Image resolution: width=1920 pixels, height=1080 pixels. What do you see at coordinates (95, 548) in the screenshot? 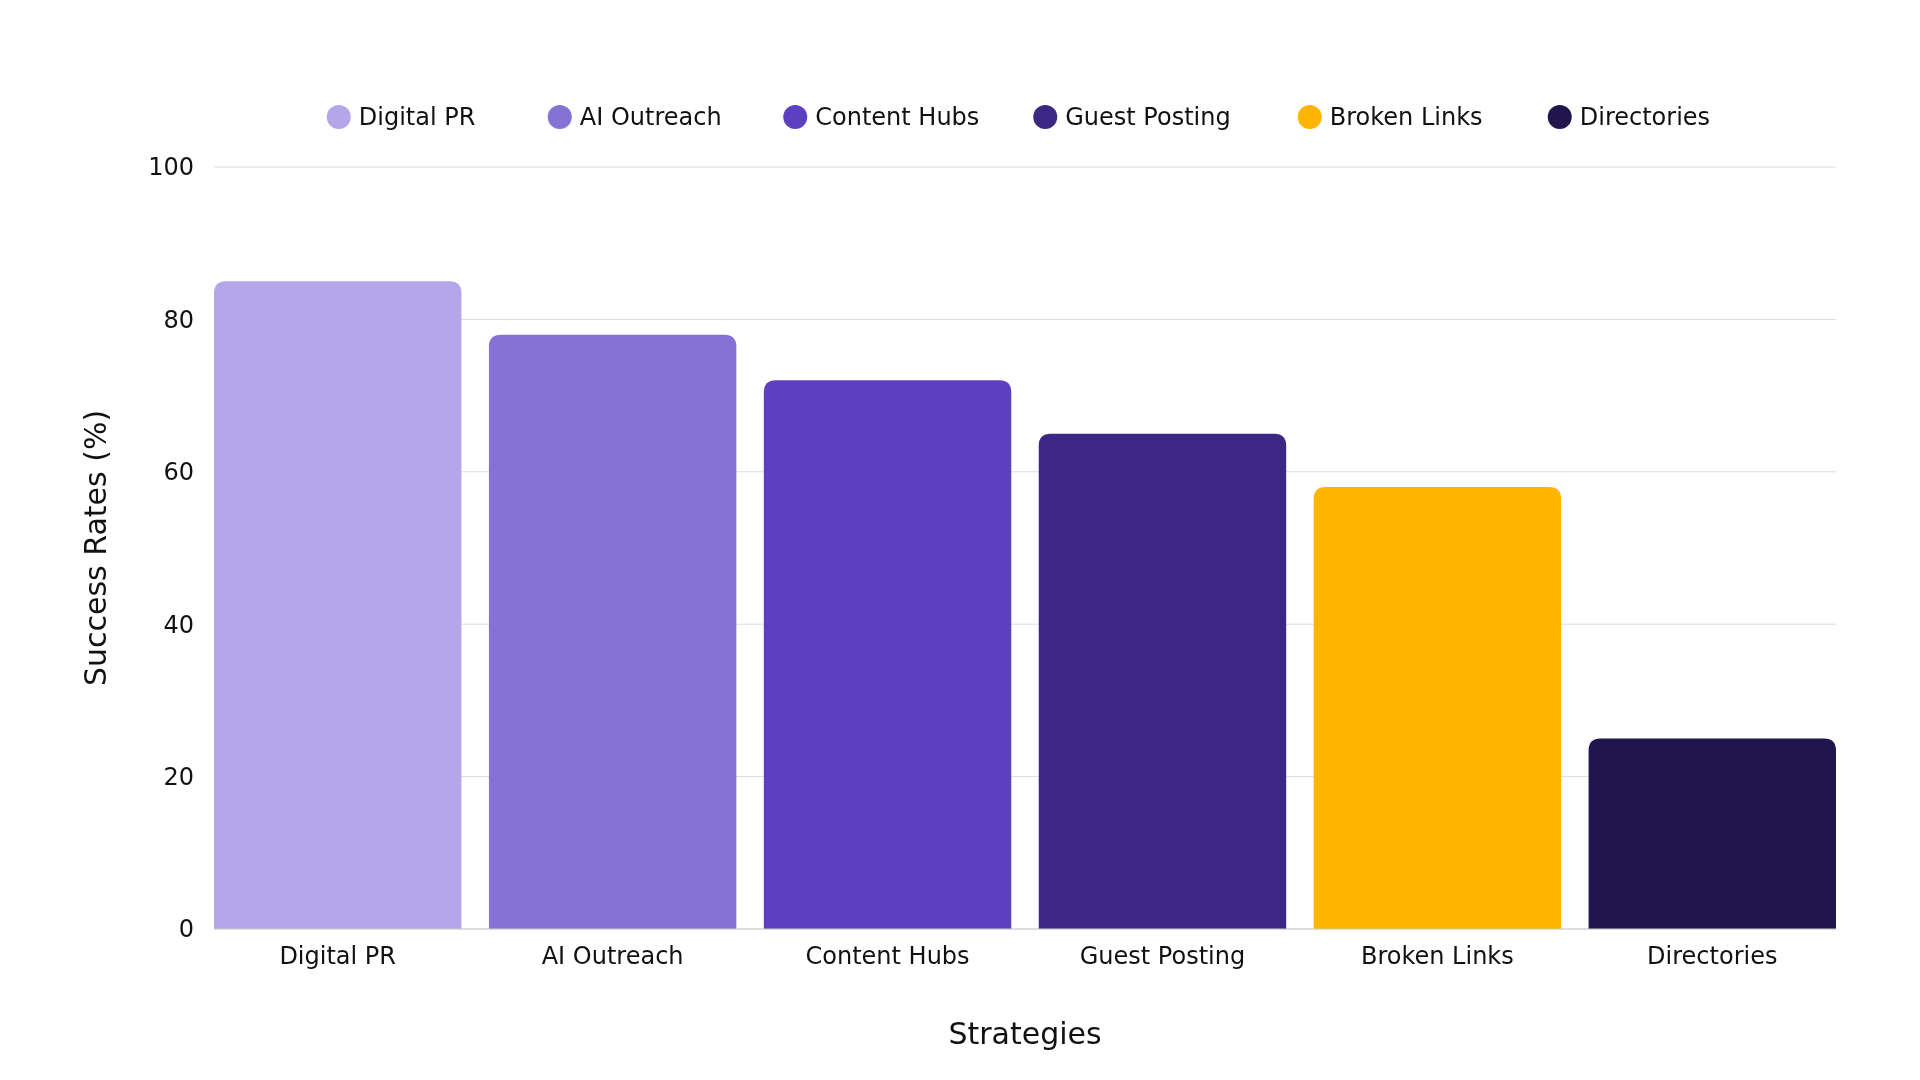
I see `y-axis-title: Success Rates (%)` at bounding box center [95, 548].